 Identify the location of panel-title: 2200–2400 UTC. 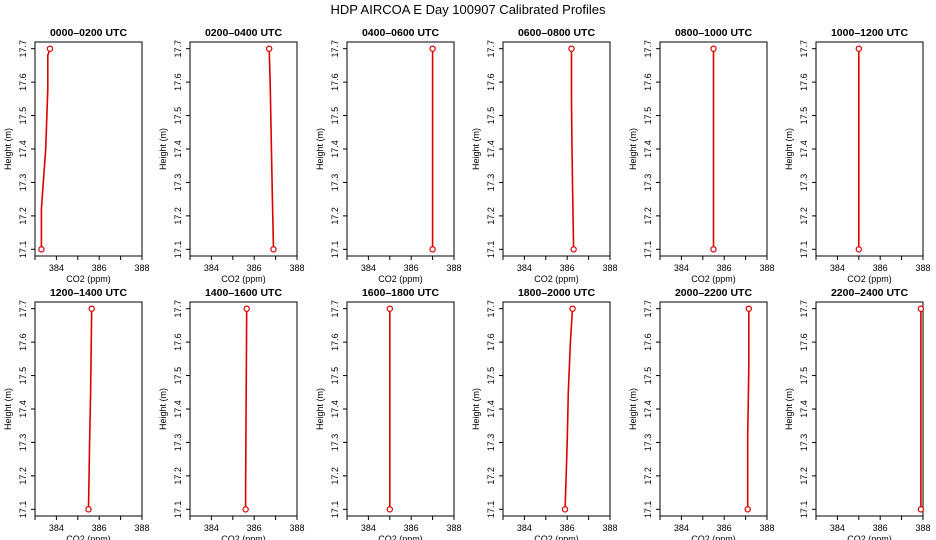
(869, 293).